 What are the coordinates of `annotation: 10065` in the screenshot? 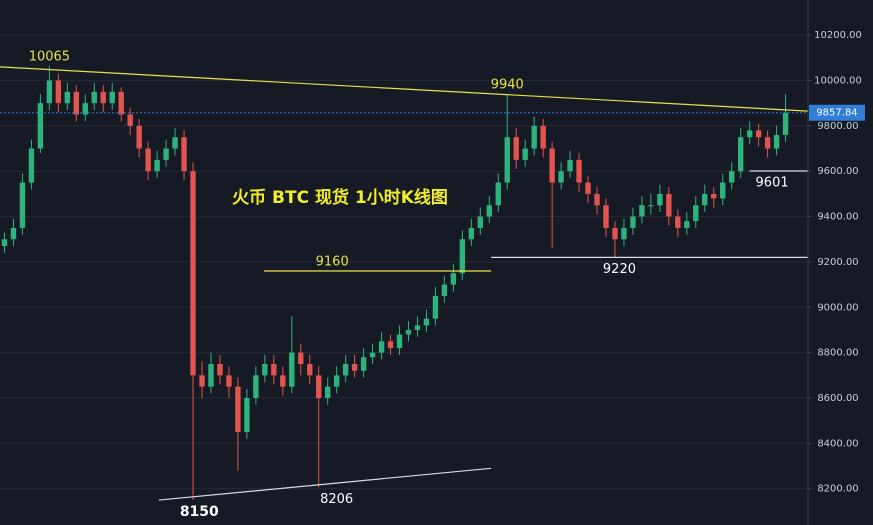 It's located at (49, 56).